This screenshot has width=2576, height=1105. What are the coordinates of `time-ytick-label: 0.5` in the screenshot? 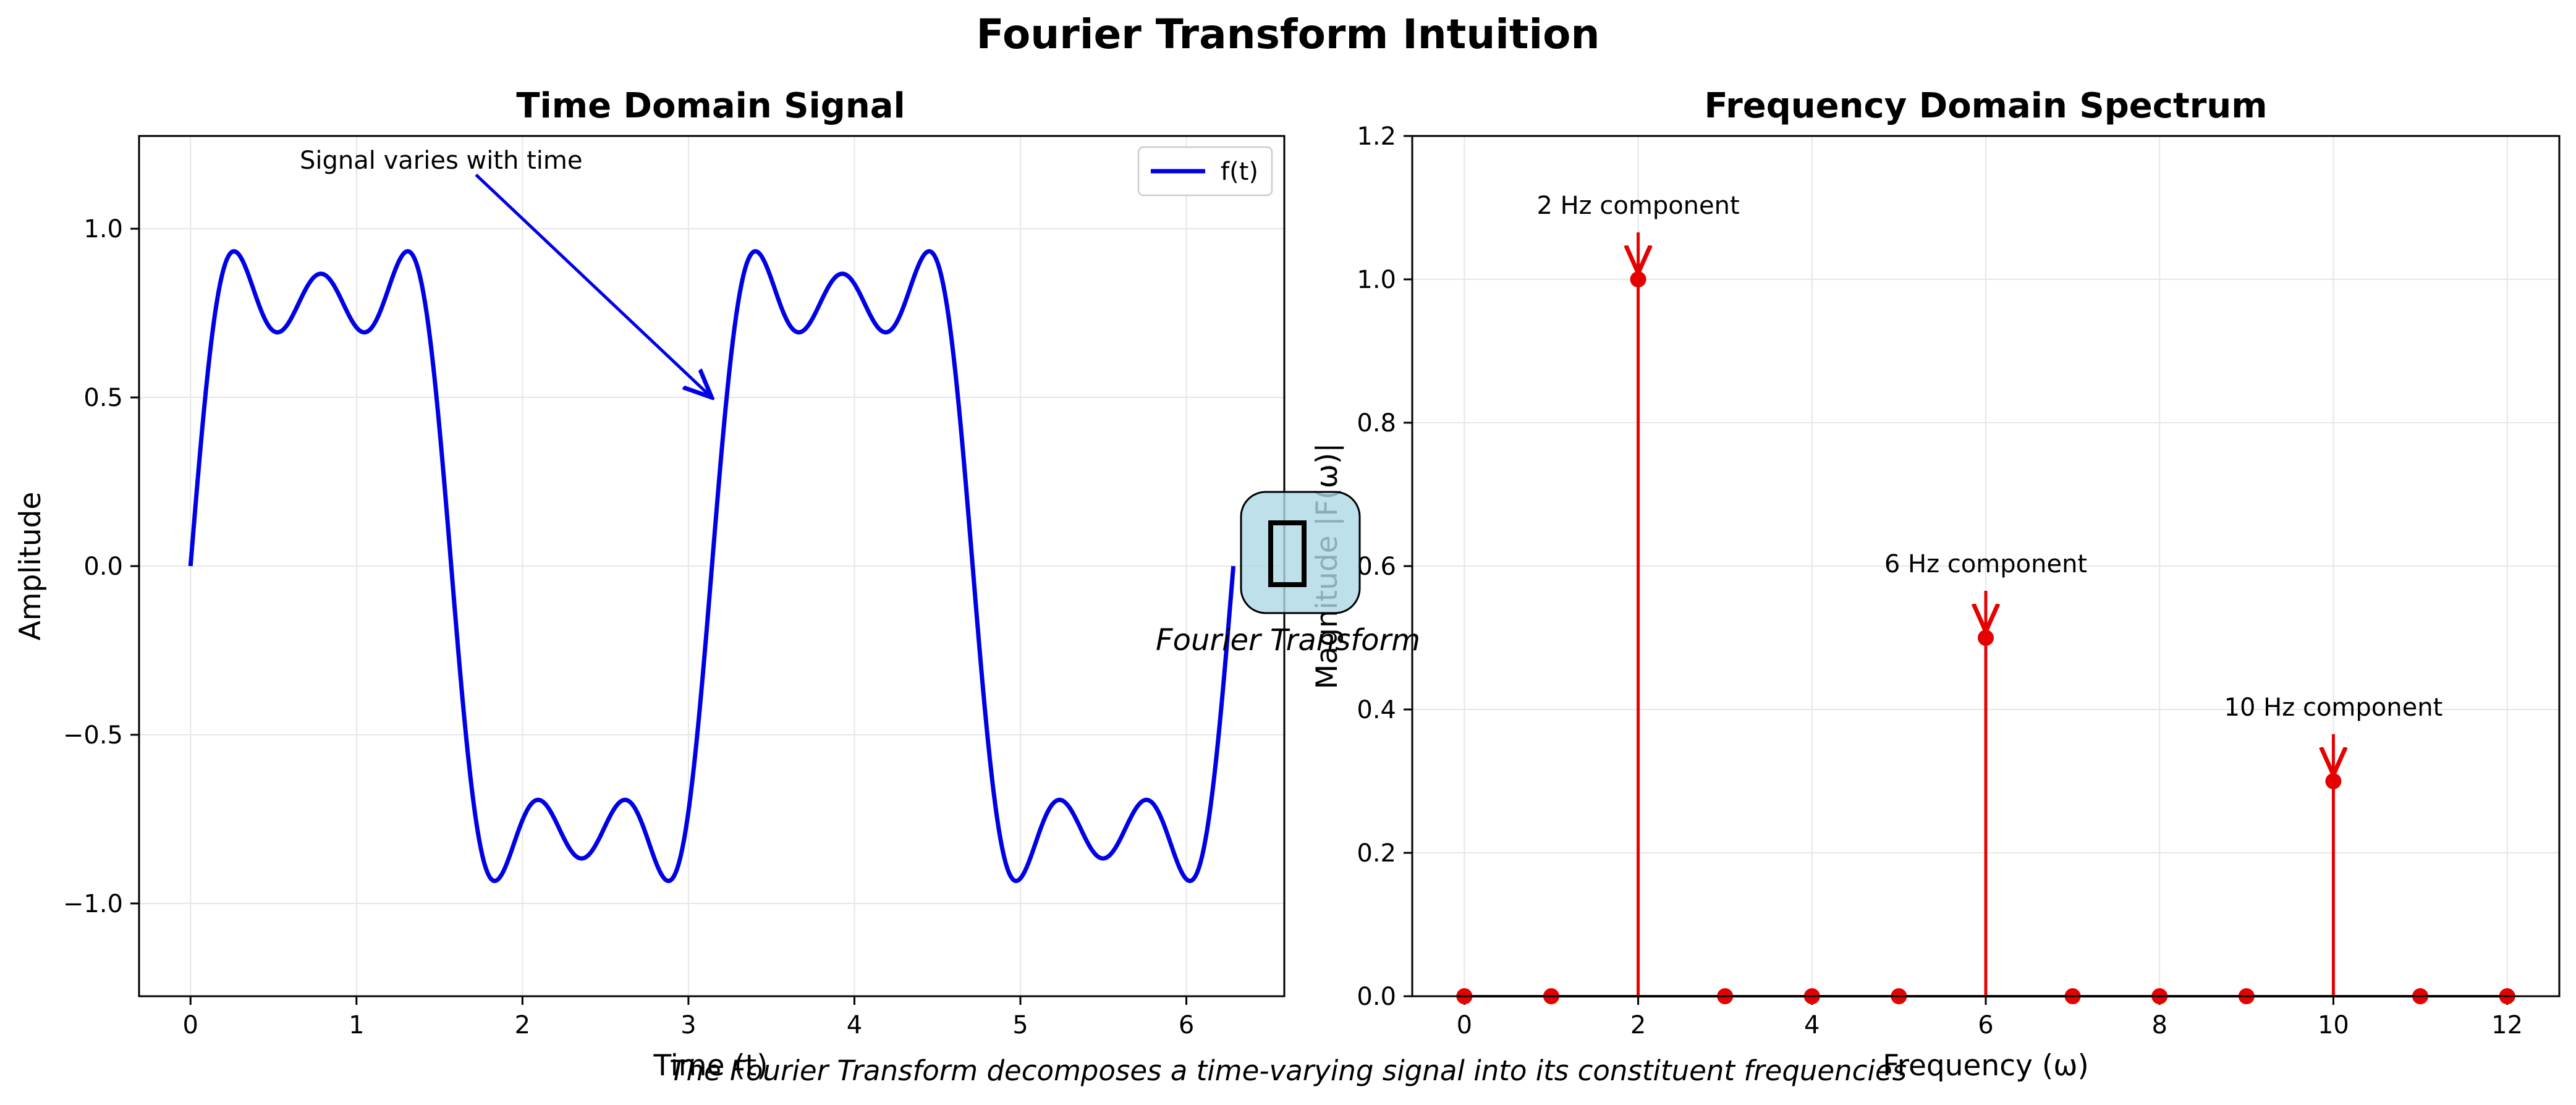 It's located at (103, 398).